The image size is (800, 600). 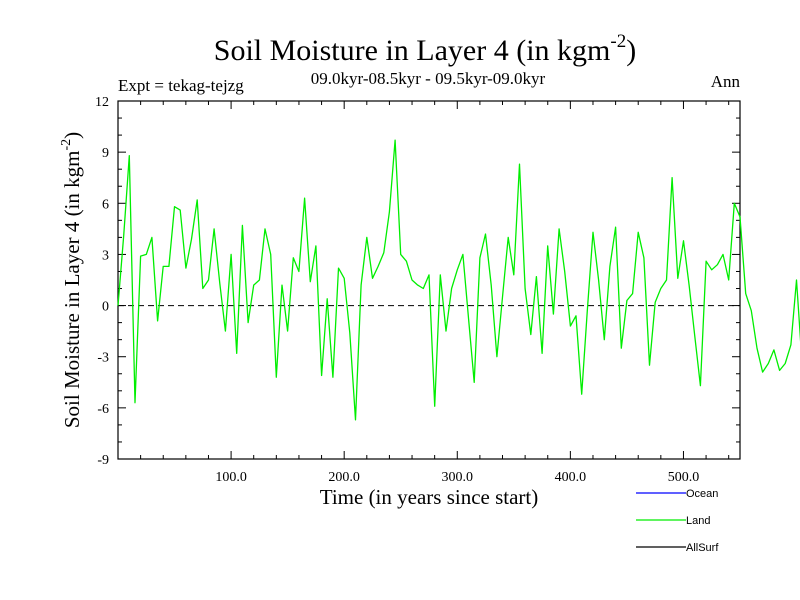 What do you see at coordinates (181, 85) in the screenshot?
I see `subtitle-left: Expt = tekag-tejzg` at bounding box center [181, 85].